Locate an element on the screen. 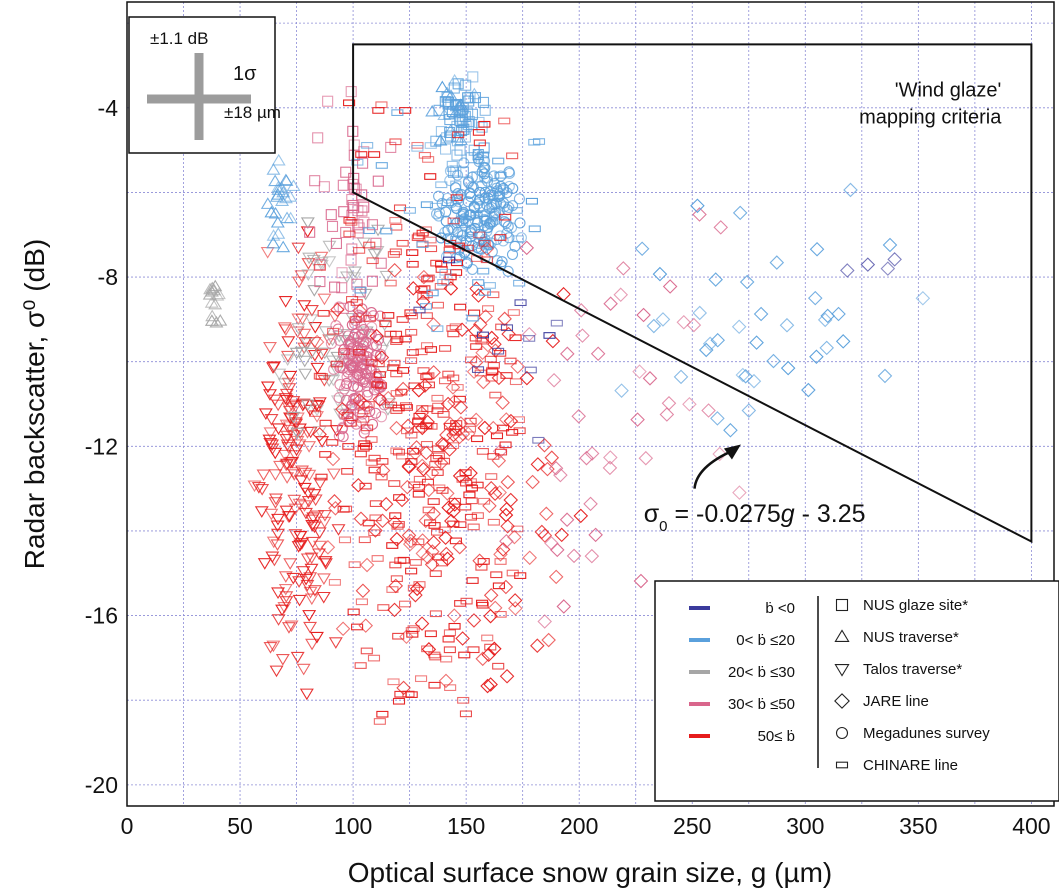  y-tick-label: -8 is located at coordinates (108, 277).